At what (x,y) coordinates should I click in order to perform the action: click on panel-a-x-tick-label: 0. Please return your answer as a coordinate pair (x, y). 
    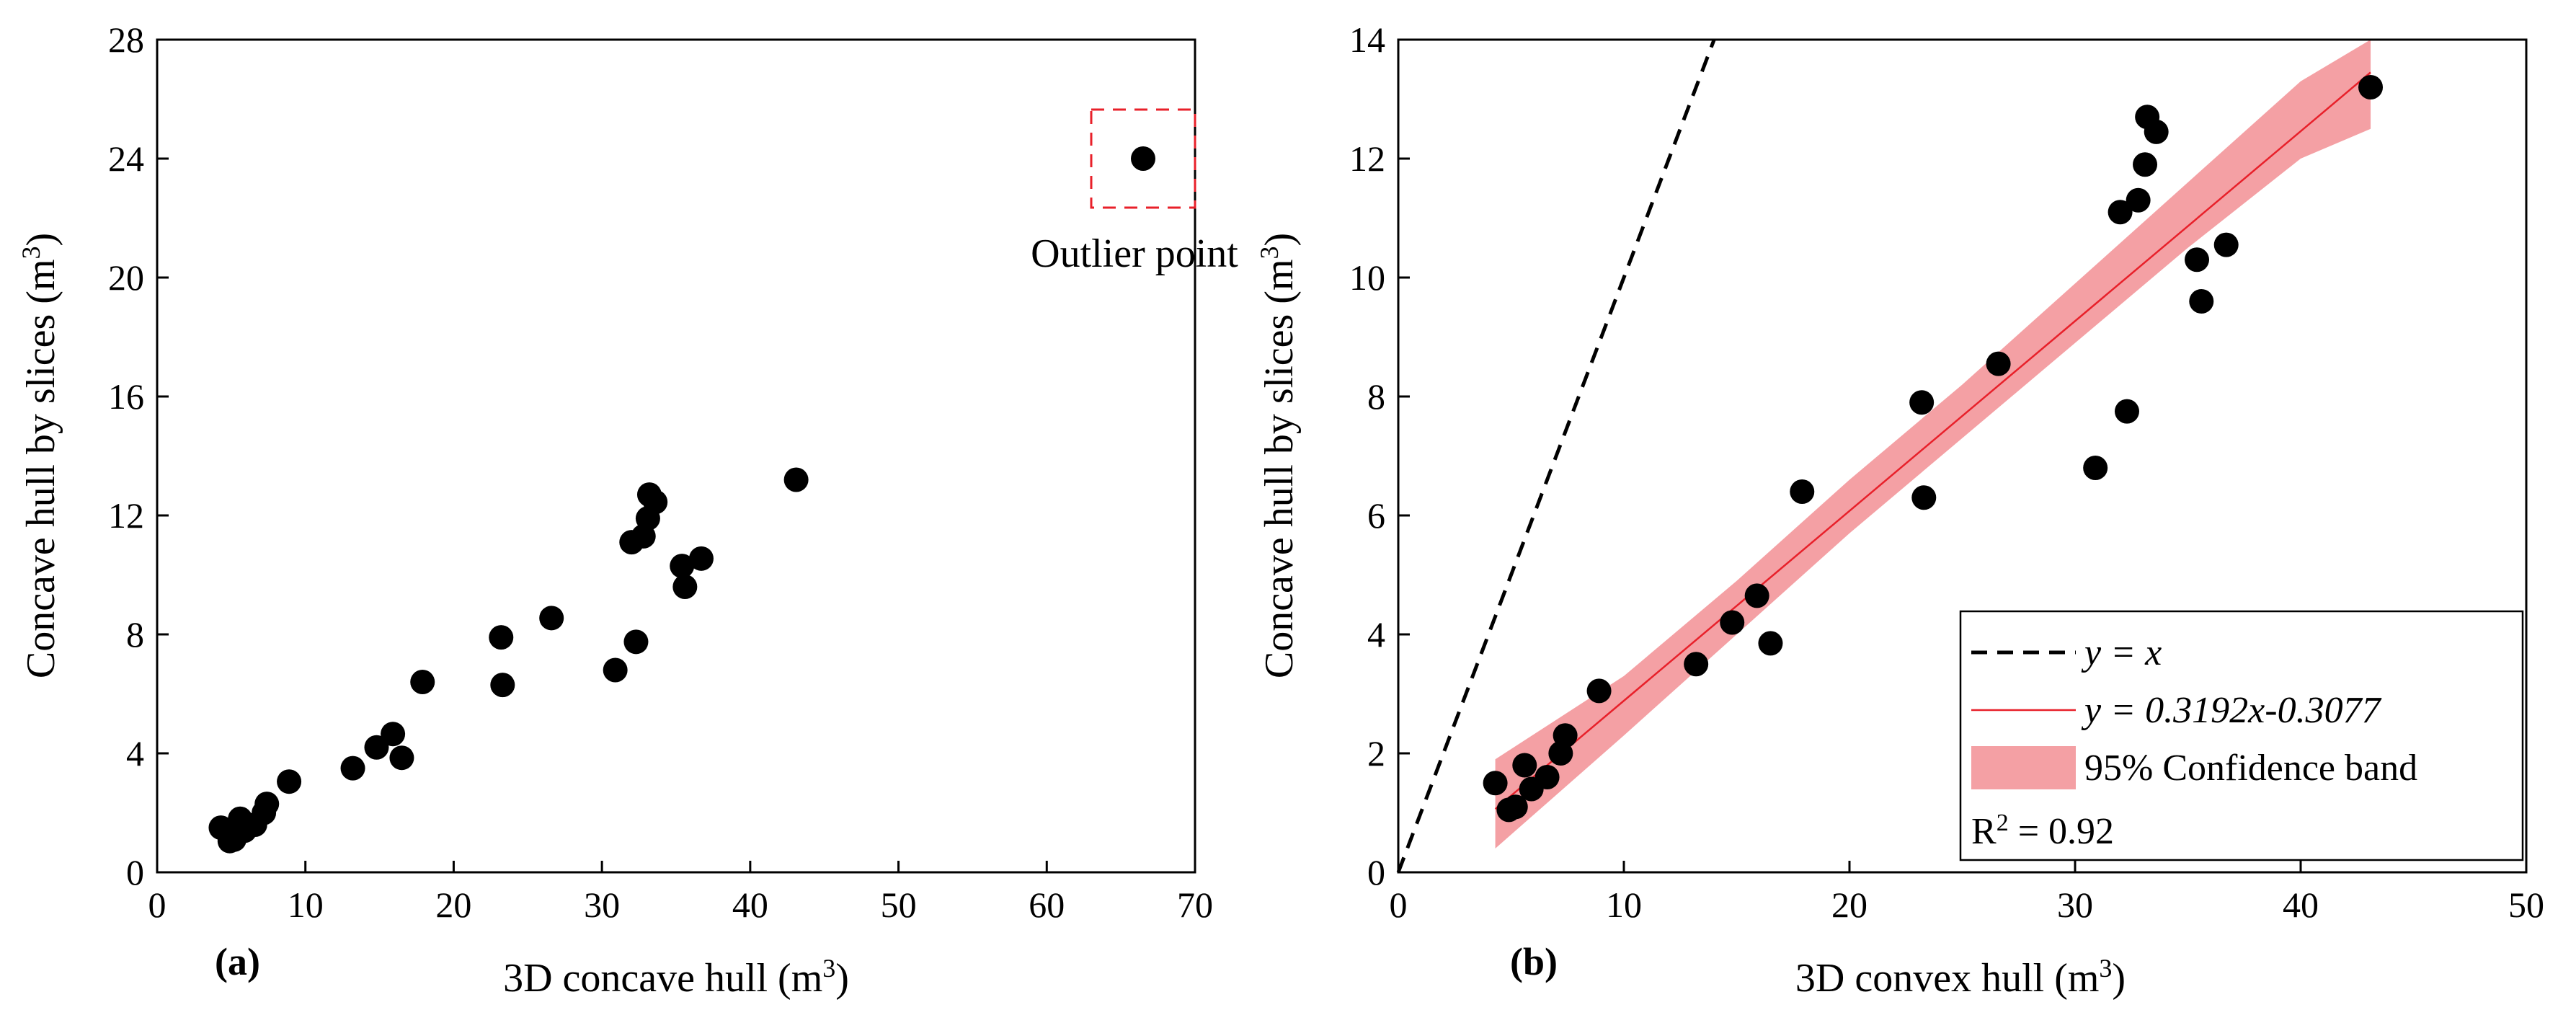
    Looking at the image, I should click on (157, 905).